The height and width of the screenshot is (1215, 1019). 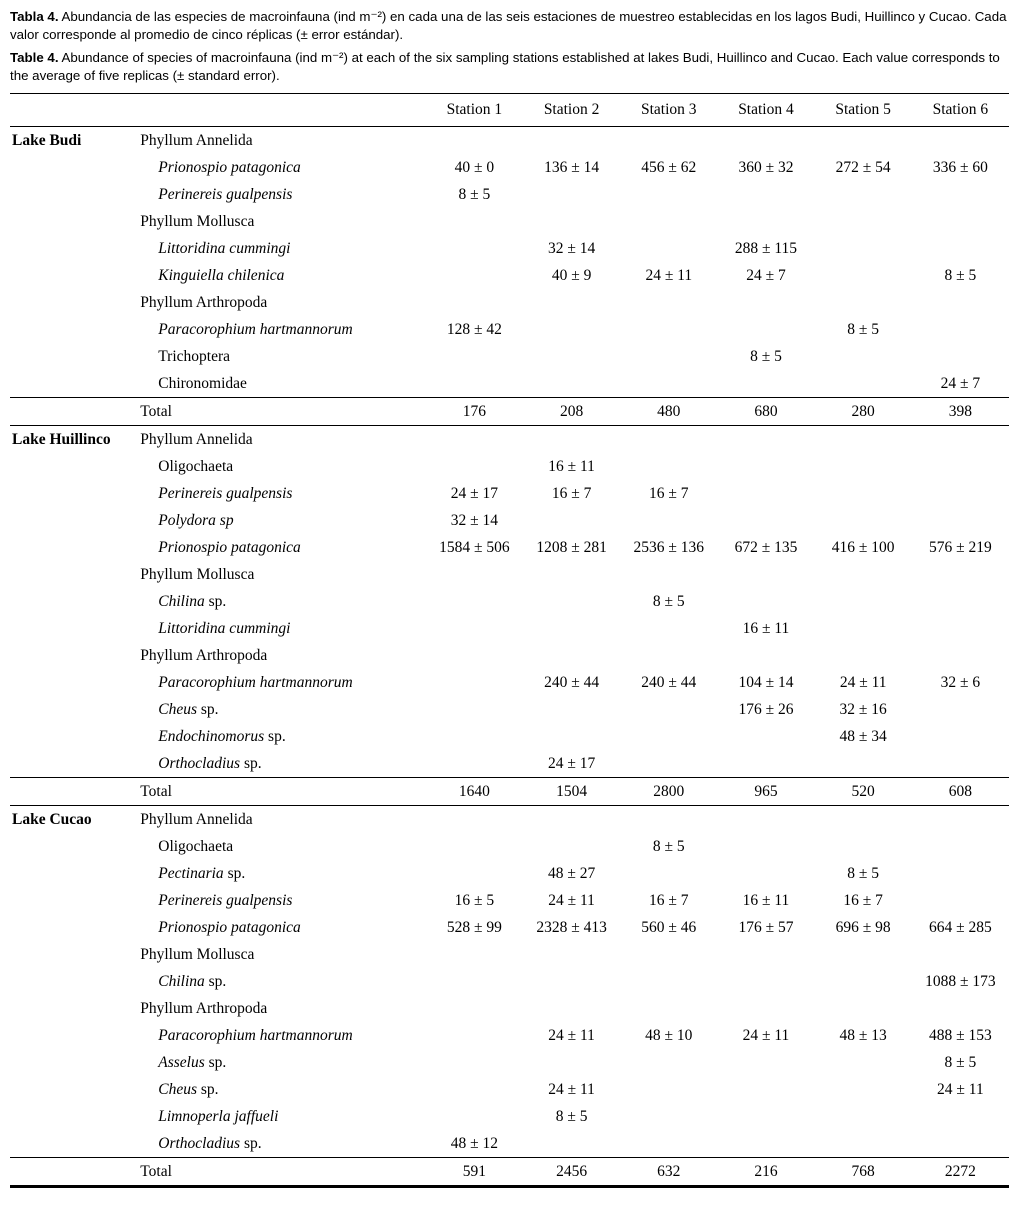 I want to click on abundance-value: 8 ± 5, so click(x=863, y=873).